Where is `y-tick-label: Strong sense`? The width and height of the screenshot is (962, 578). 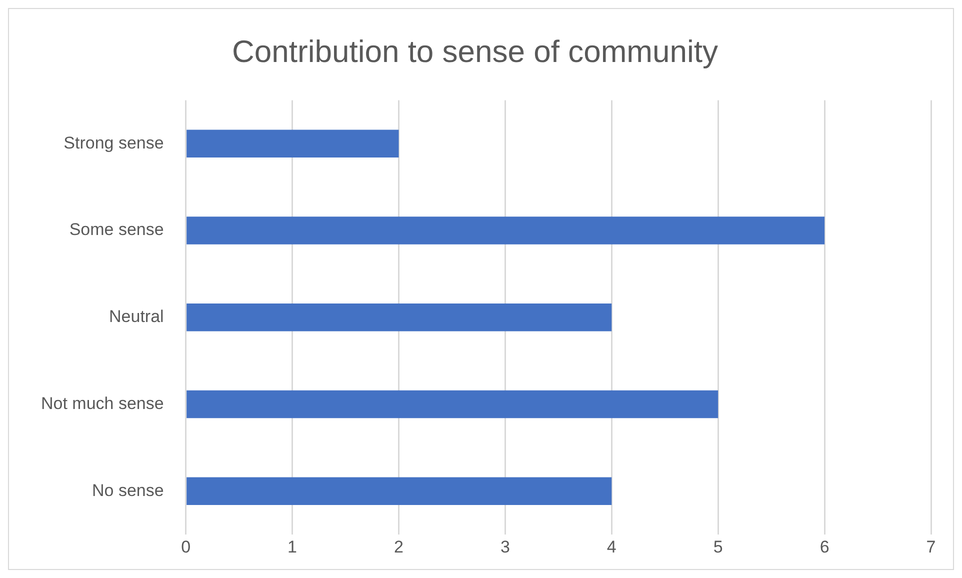 y-tick-label: Strong sense is located at coordinates (114, 142).